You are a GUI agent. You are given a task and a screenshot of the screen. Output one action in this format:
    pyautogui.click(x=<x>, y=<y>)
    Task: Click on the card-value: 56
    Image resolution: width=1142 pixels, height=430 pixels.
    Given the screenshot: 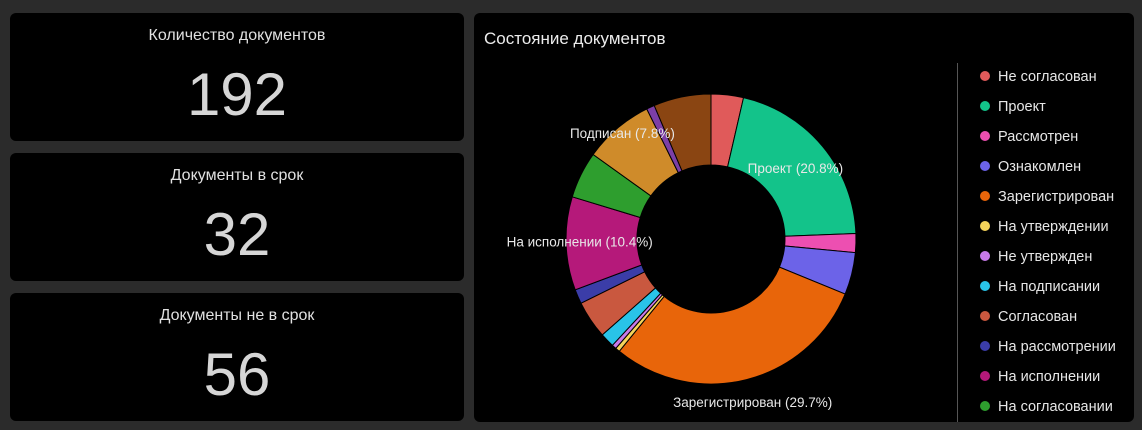 What is the action you would take?
    pyautogui.click(x=237, y=374)
    